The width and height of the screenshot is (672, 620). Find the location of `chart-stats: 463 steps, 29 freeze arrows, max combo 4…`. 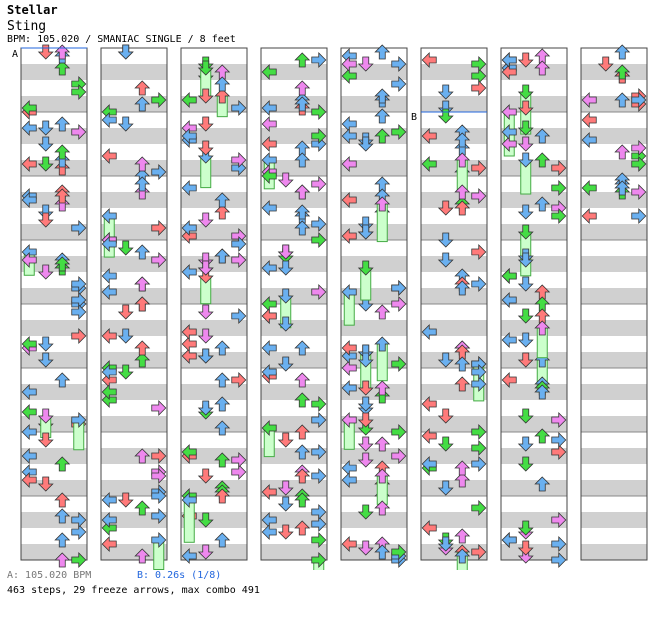

chart-stats: 463 steps, 29 freeze arrows, max combo 4… is located at coordinates (133, 590).